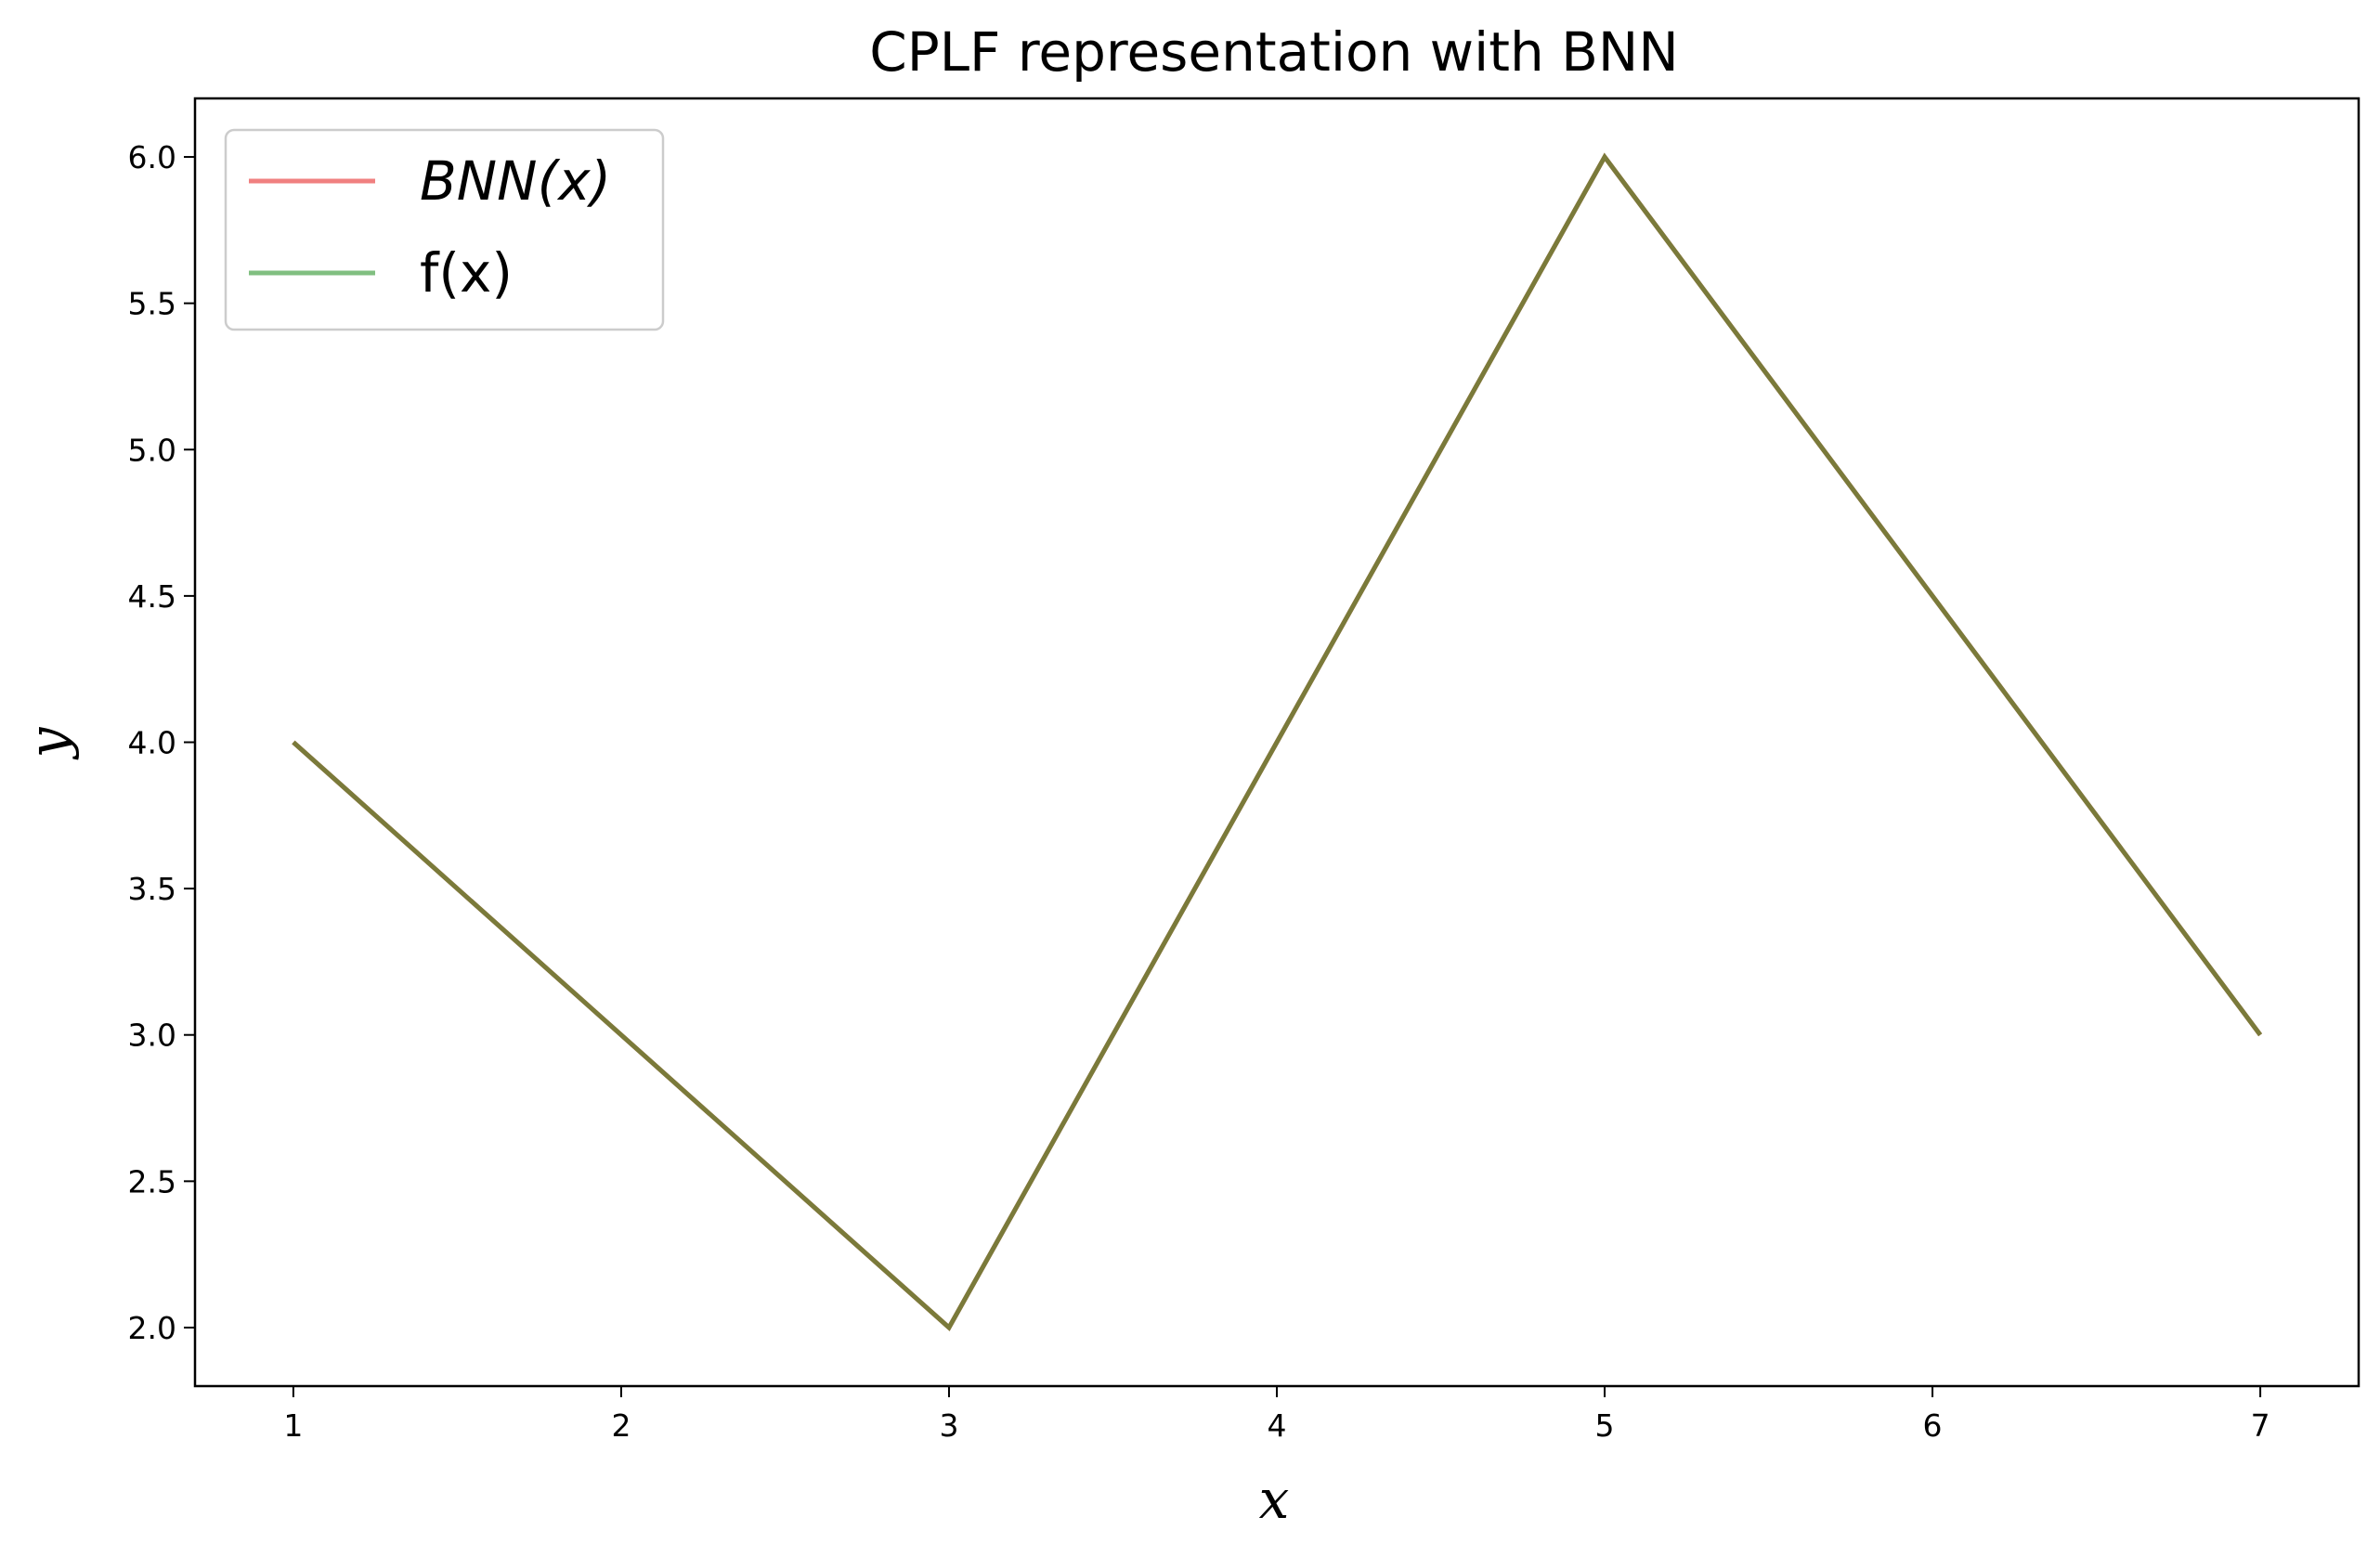  Describe the element at coordinates (152, 596) in the screenshot. I see `y-tick-label: 4.5` at that location.